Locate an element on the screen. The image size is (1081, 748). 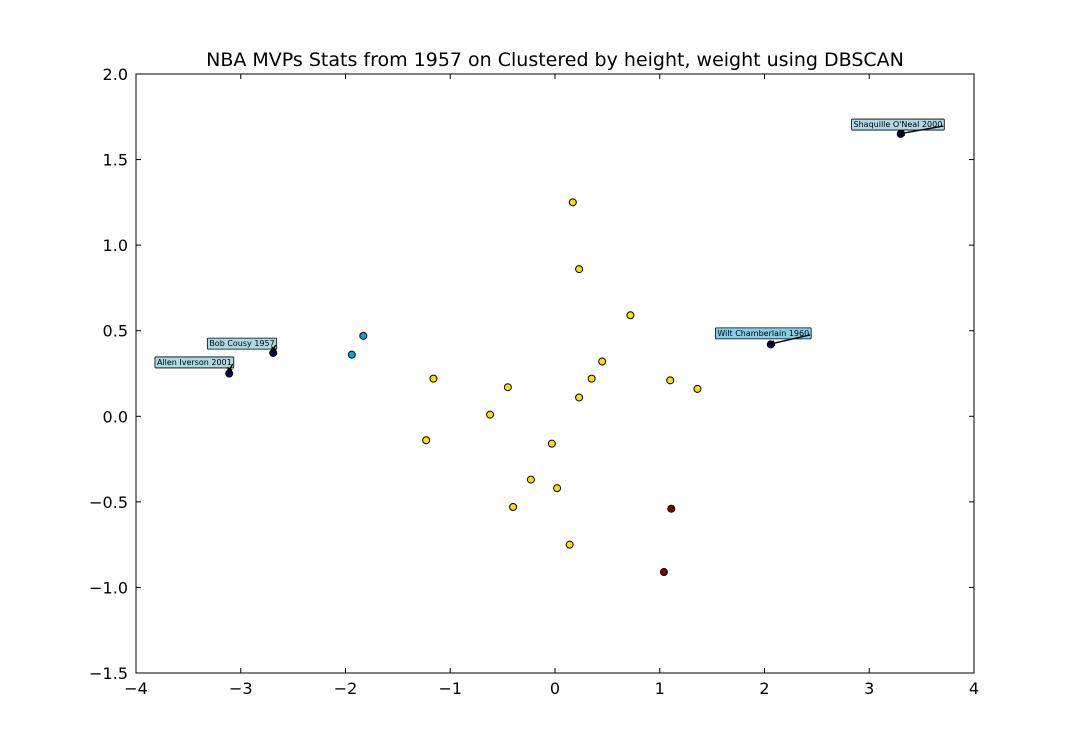
x-tick-label: −2 is located at coordinates (346, 688).